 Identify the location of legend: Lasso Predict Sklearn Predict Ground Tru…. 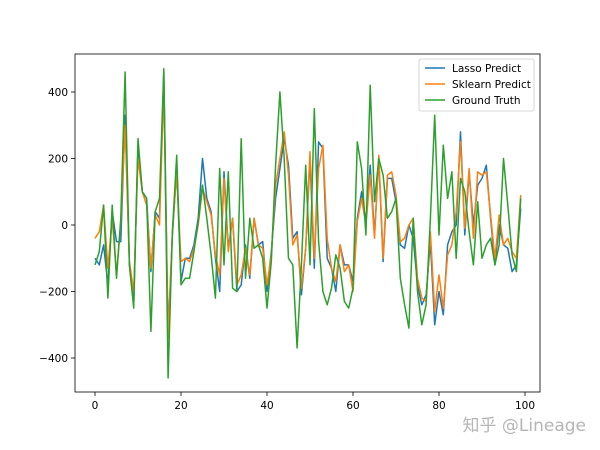
(476, 85).